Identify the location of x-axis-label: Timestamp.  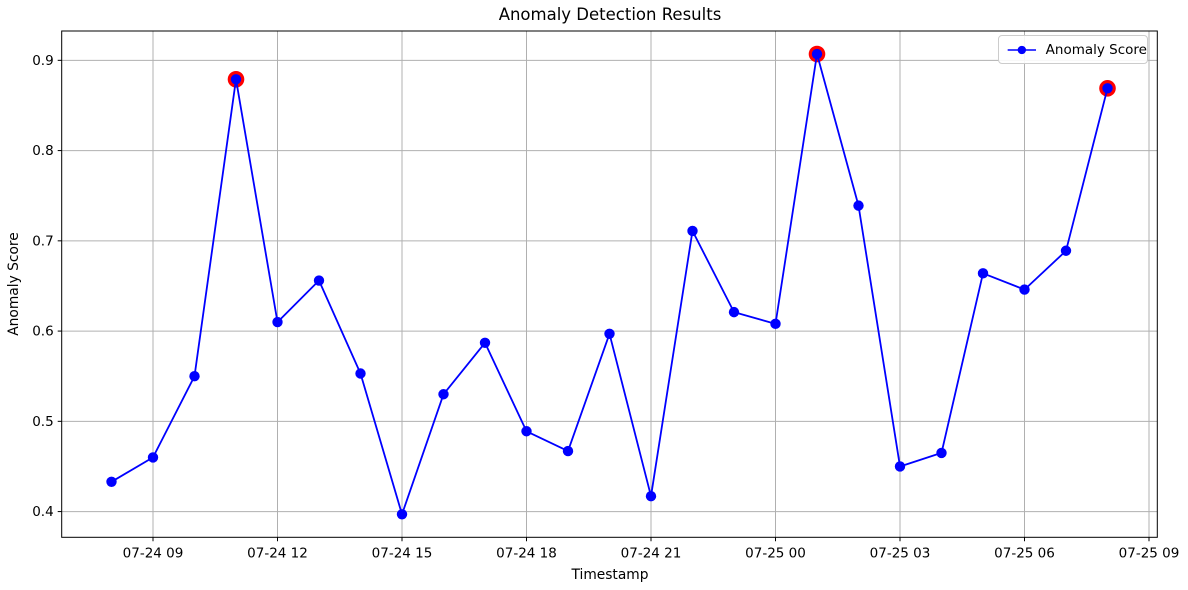
(610, 575).